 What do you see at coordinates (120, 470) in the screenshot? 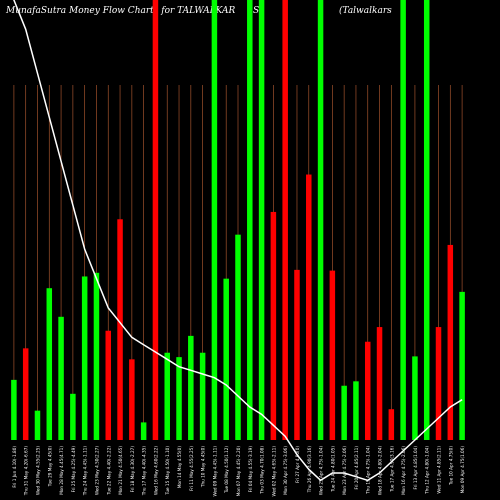
I see `x-tick-label-9: Mon 21 May 4.50(4.65)` at bounding box center [120, 470].